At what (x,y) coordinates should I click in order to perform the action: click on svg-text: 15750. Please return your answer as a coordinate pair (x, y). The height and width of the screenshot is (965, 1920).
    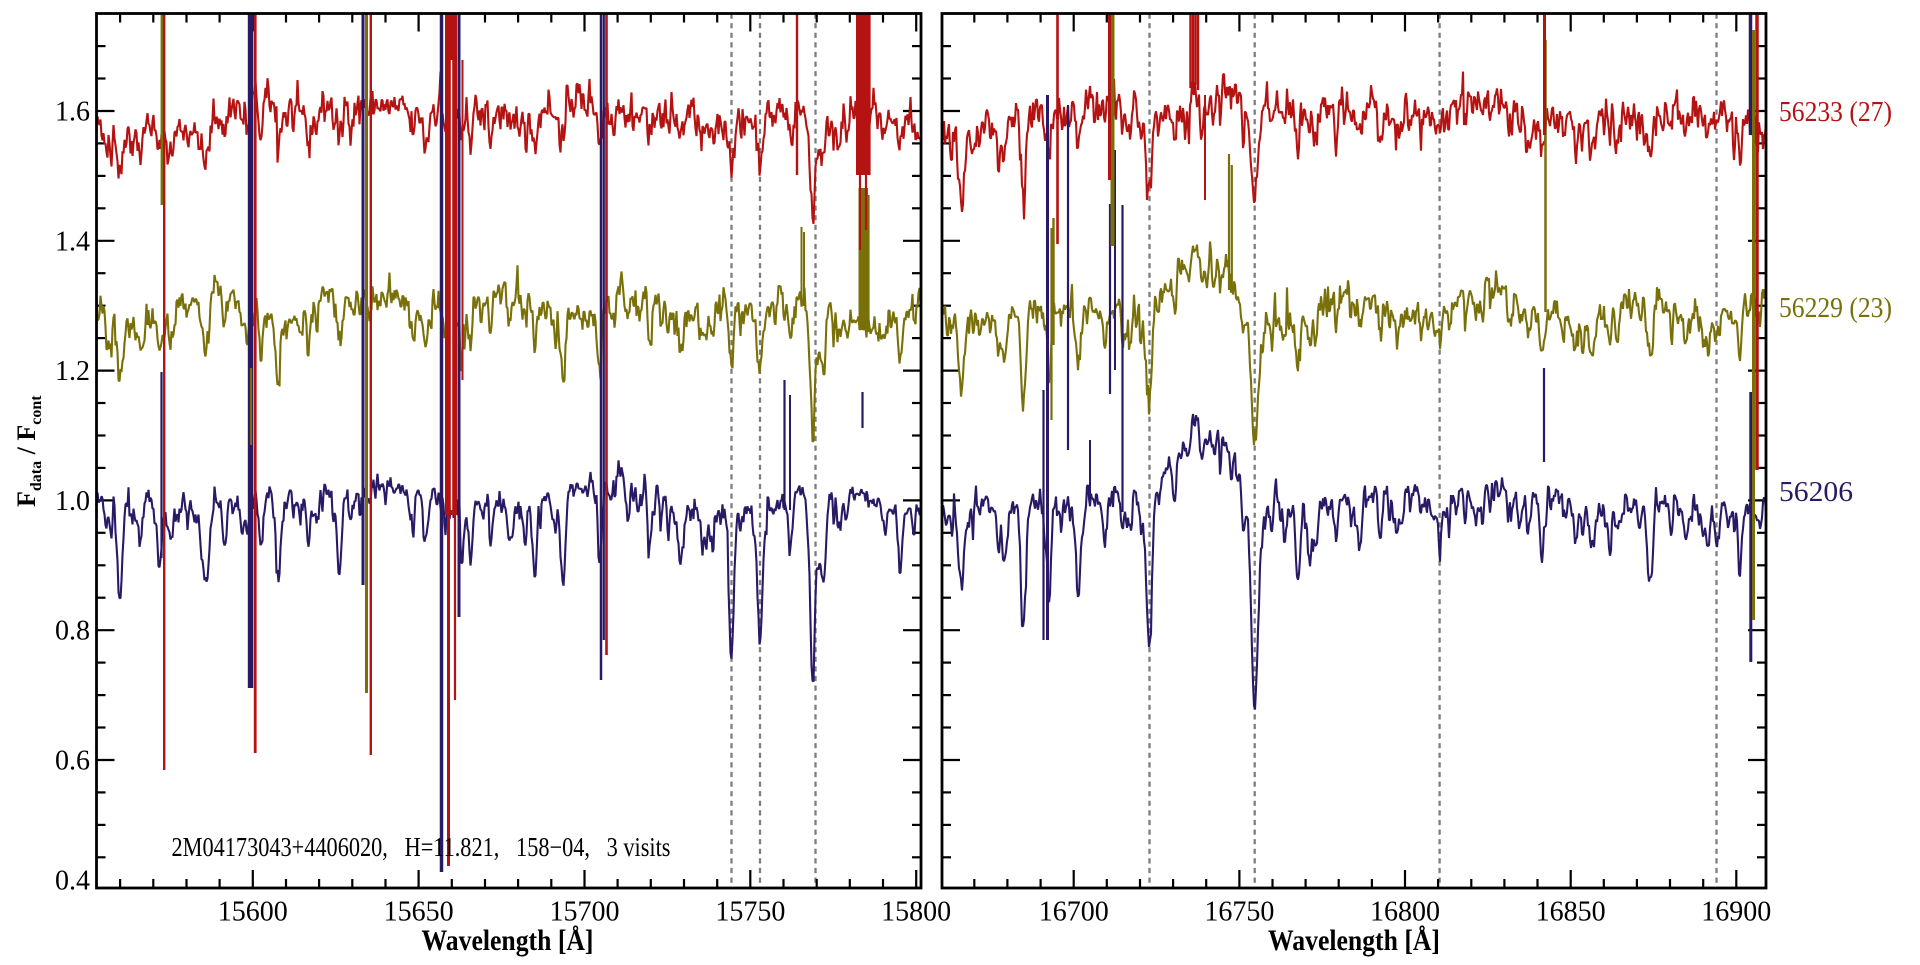
    Looking at the image, I should click on (750, 912).